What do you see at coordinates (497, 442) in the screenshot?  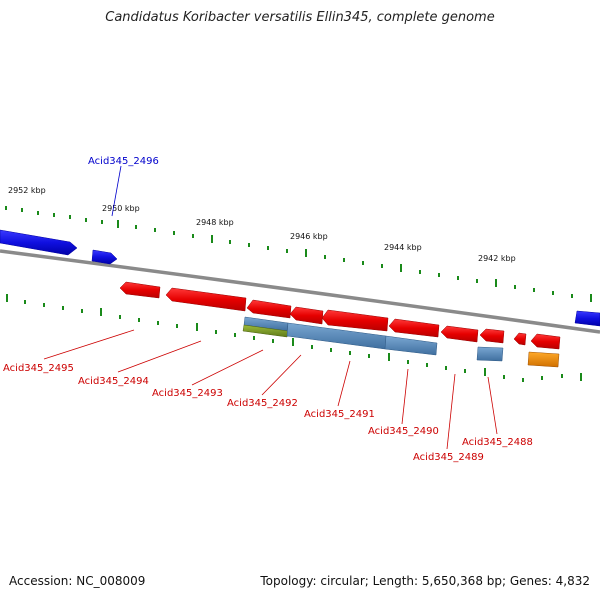 I see `gene-label-acid345-2488: Acid345_2488` at bounding box center [497, 442].